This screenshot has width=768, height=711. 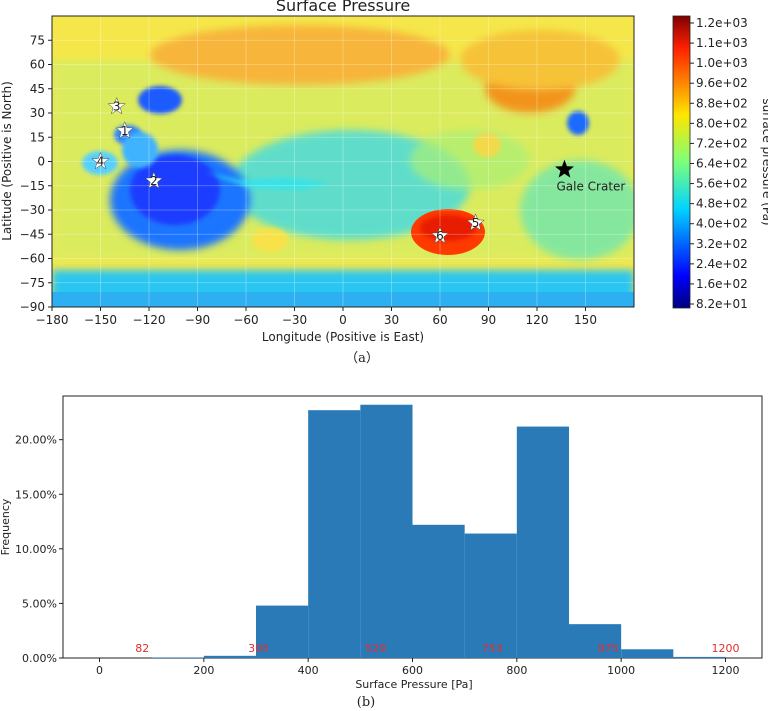 I want to click on hist-annotation: 82, so click(x=142, y=648).